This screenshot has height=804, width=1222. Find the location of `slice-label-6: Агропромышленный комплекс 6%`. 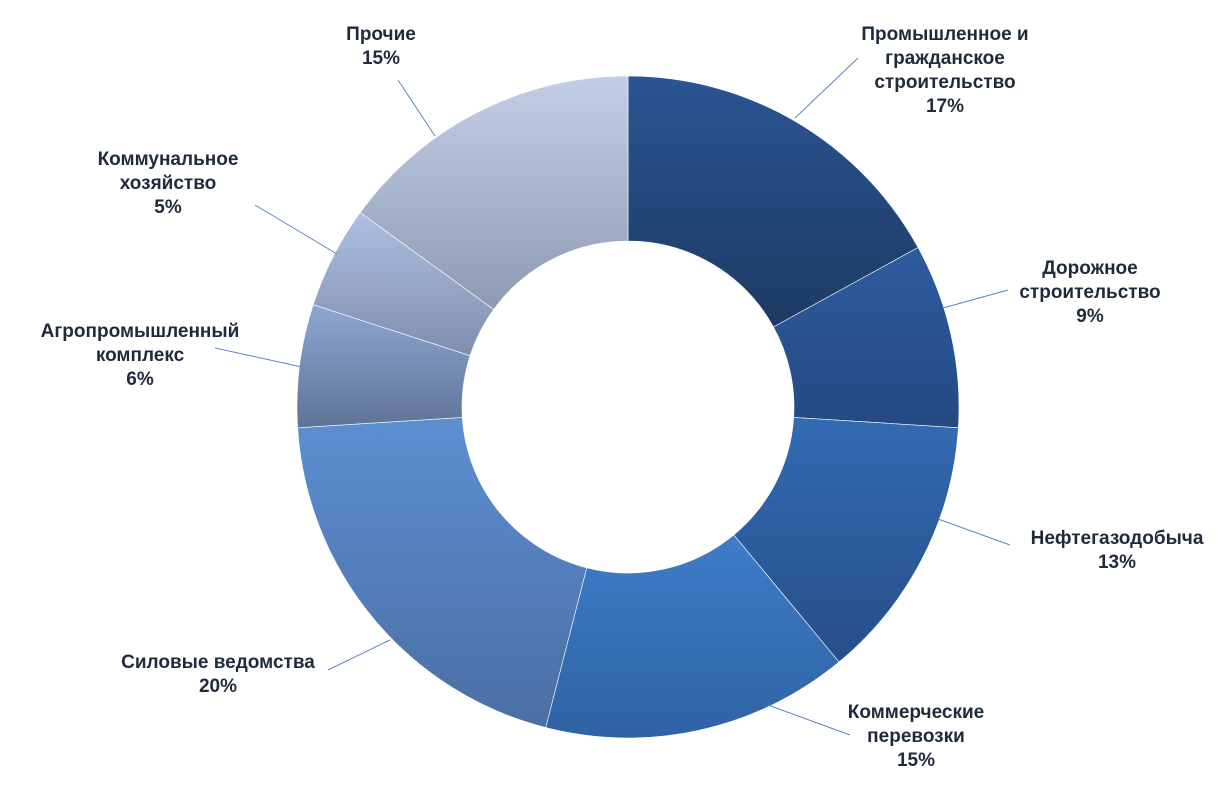

slice-label-6: Агропромышленный комплекс 6% is located at coordinates (140, 355).